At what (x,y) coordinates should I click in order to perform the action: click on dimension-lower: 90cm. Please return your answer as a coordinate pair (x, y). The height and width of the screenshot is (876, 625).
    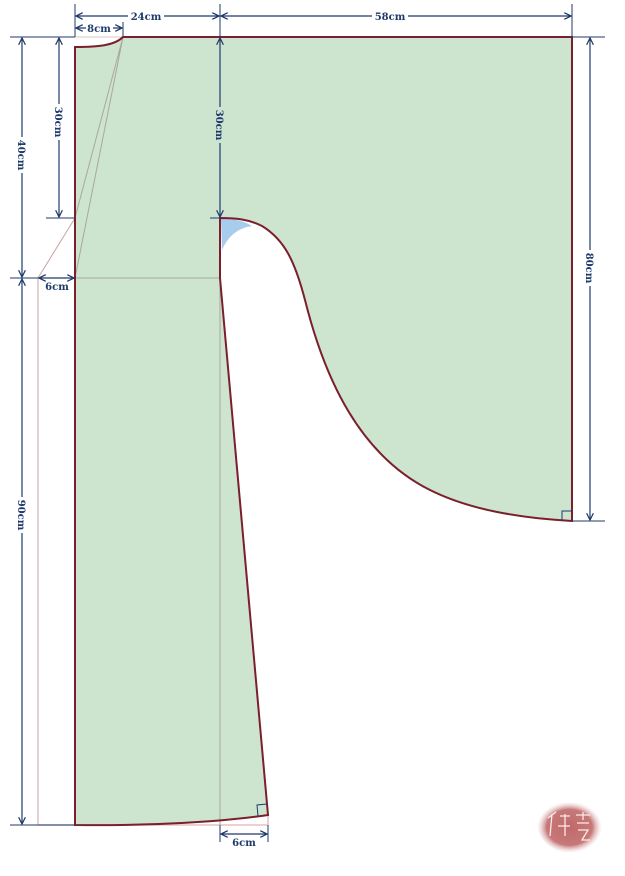
    Looking at the image, I should click on (22, 551).